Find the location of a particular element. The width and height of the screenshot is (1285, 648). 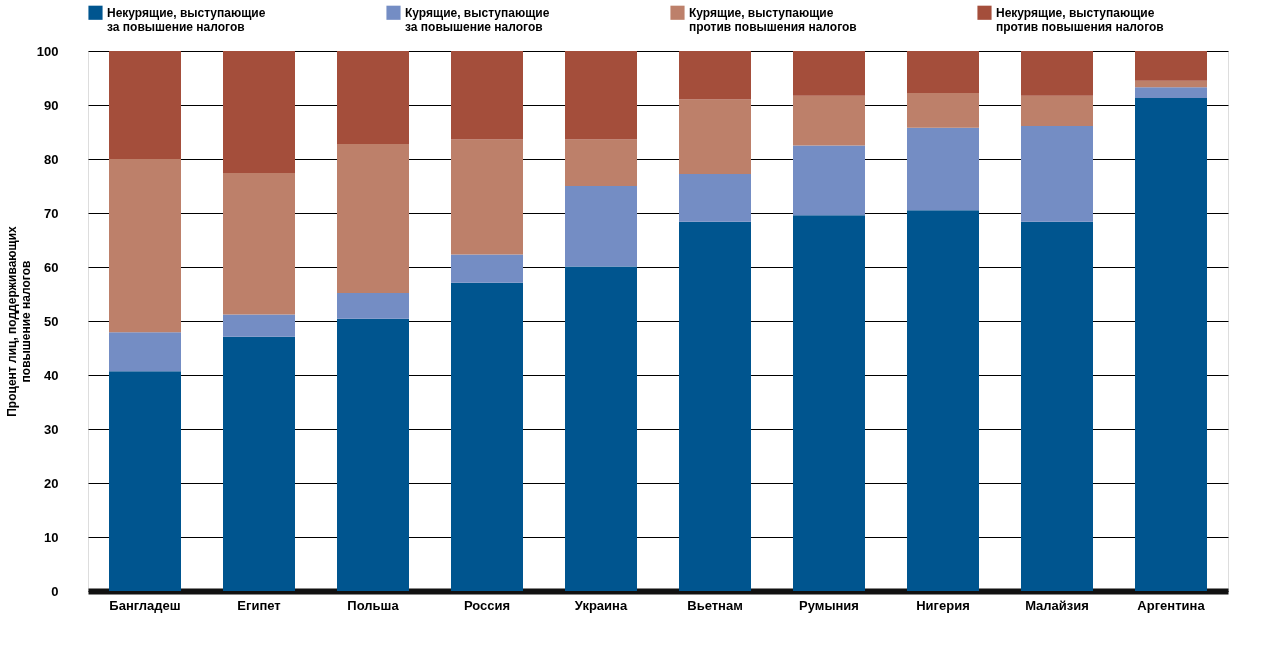

legend-label: Некурящие, выступающие против повышения налогов is located at coordinates (1080, 19).